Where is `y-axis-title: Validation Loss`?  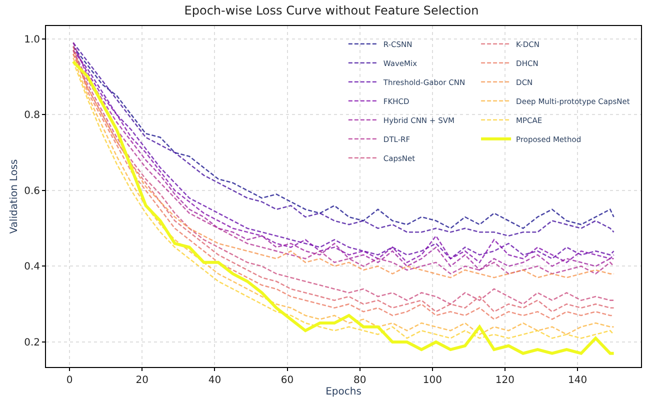 y-axis-title: Validation Loss is located at coordinates (14, 196).